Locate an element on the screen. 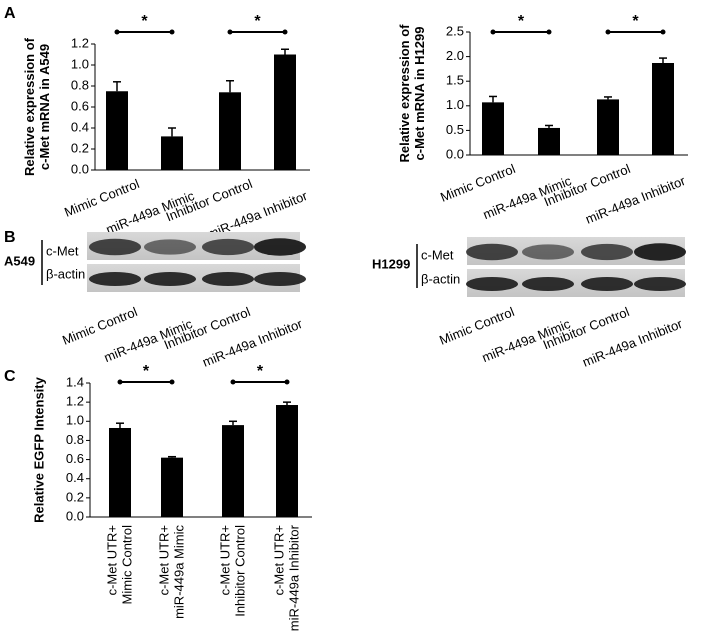 The height and width of the screenshot is (633, 709). y-tick-label: 1.5 is located at coordinates (455, 80).